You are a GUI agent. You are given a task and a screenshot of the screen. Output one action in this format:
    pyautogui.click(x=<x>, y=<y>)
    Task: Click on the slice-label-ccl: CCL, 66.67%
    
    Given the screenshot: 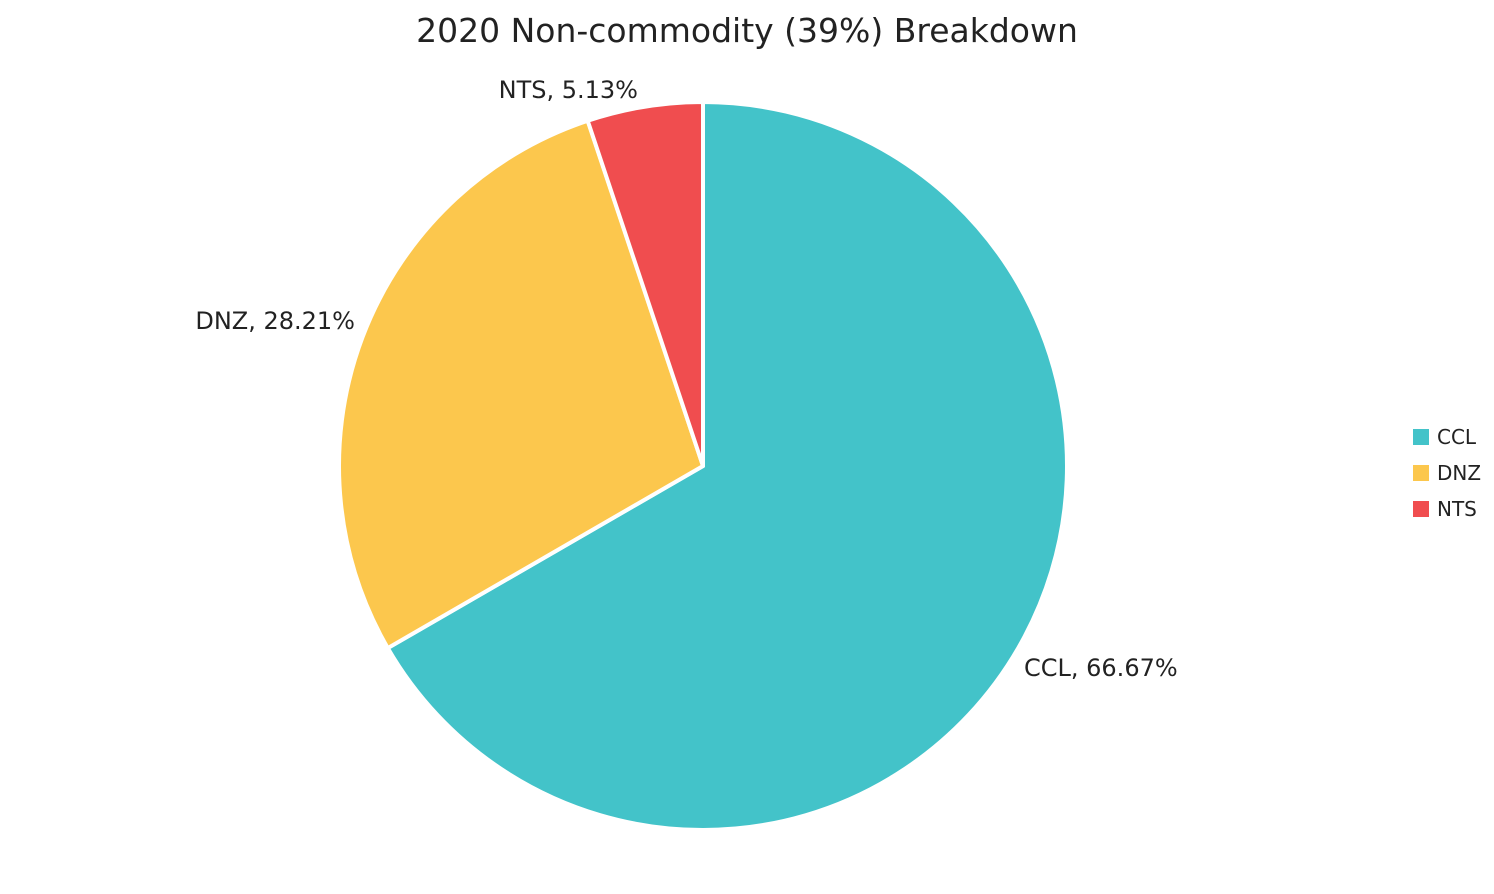 What is the action you would take?
    pyautogui.click(x=1101, y=668)
    